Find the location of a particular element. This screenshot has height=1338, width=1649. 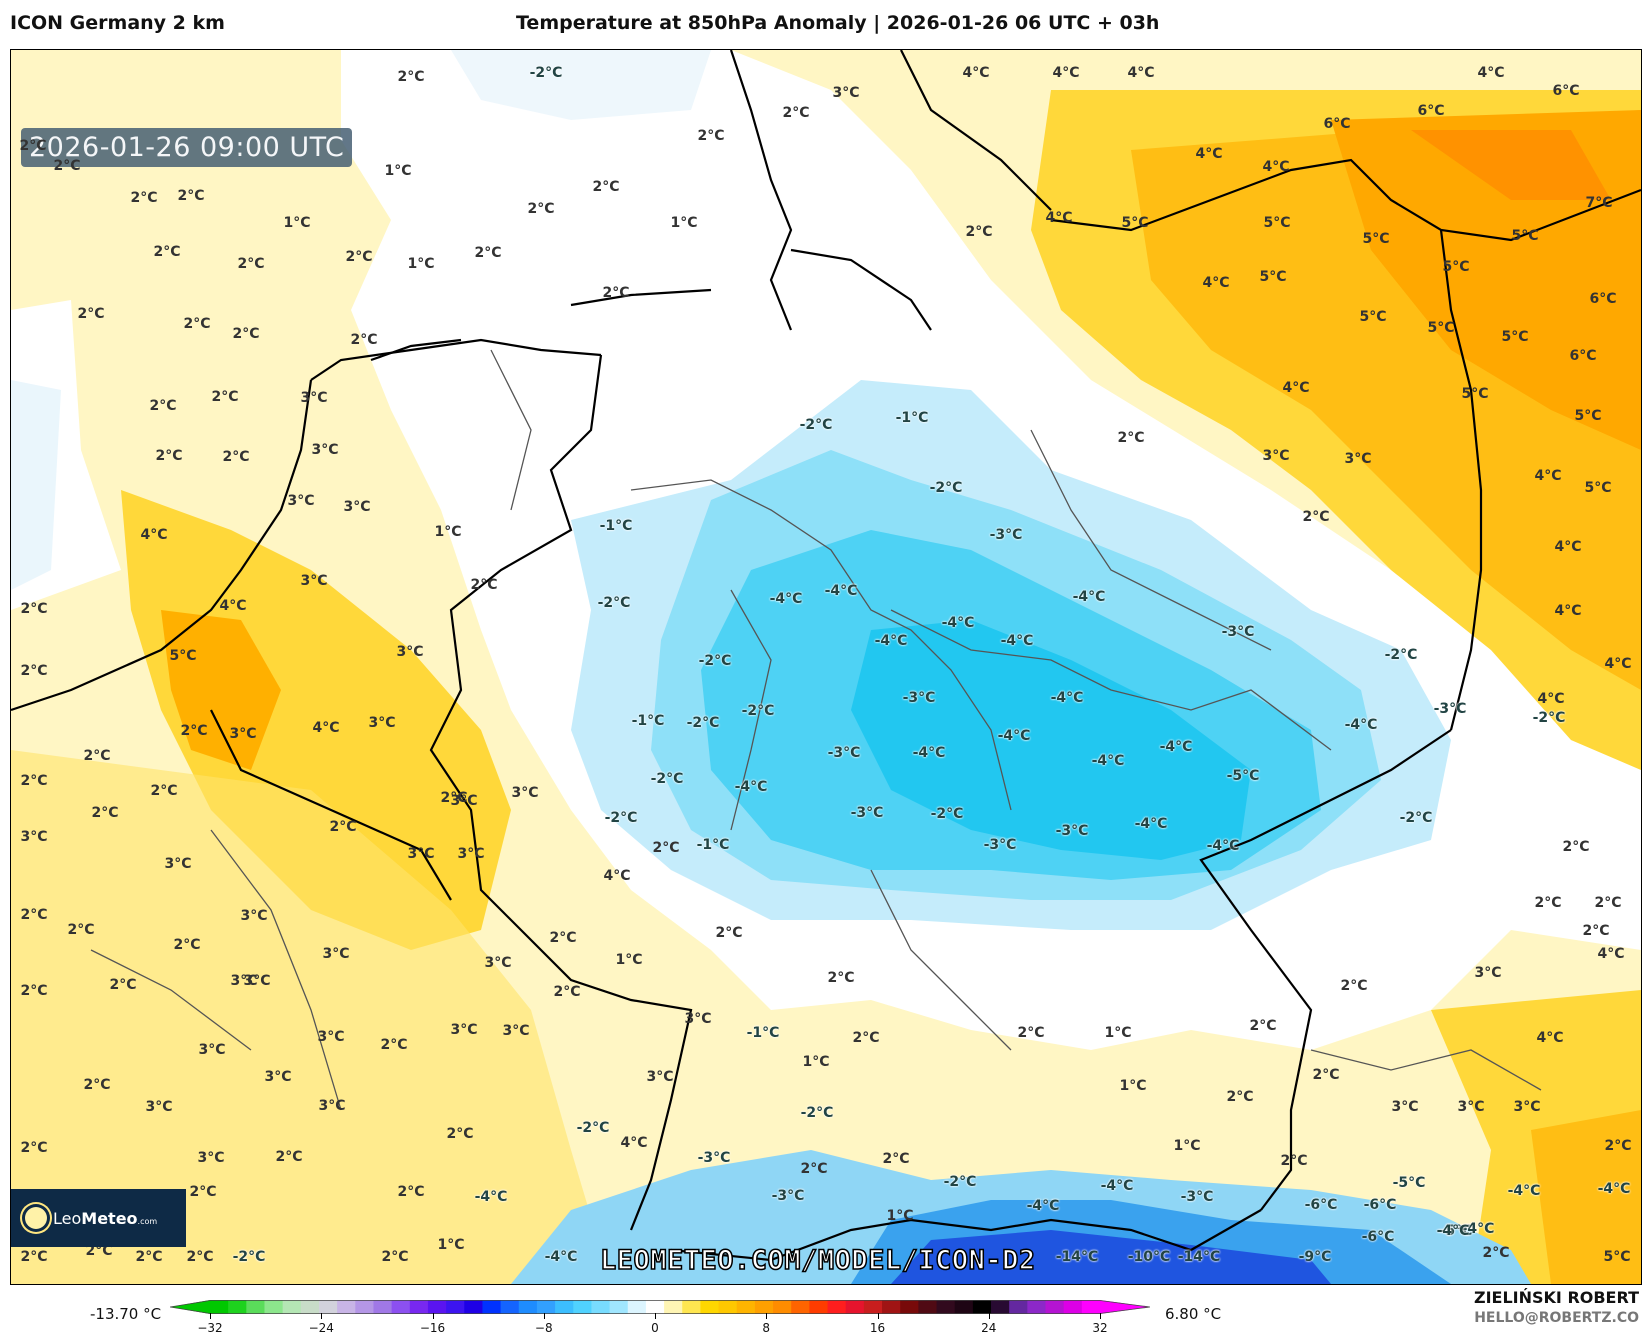

leometeo-logo: LeoMeteo.com is located at coordinates (98, 1218).